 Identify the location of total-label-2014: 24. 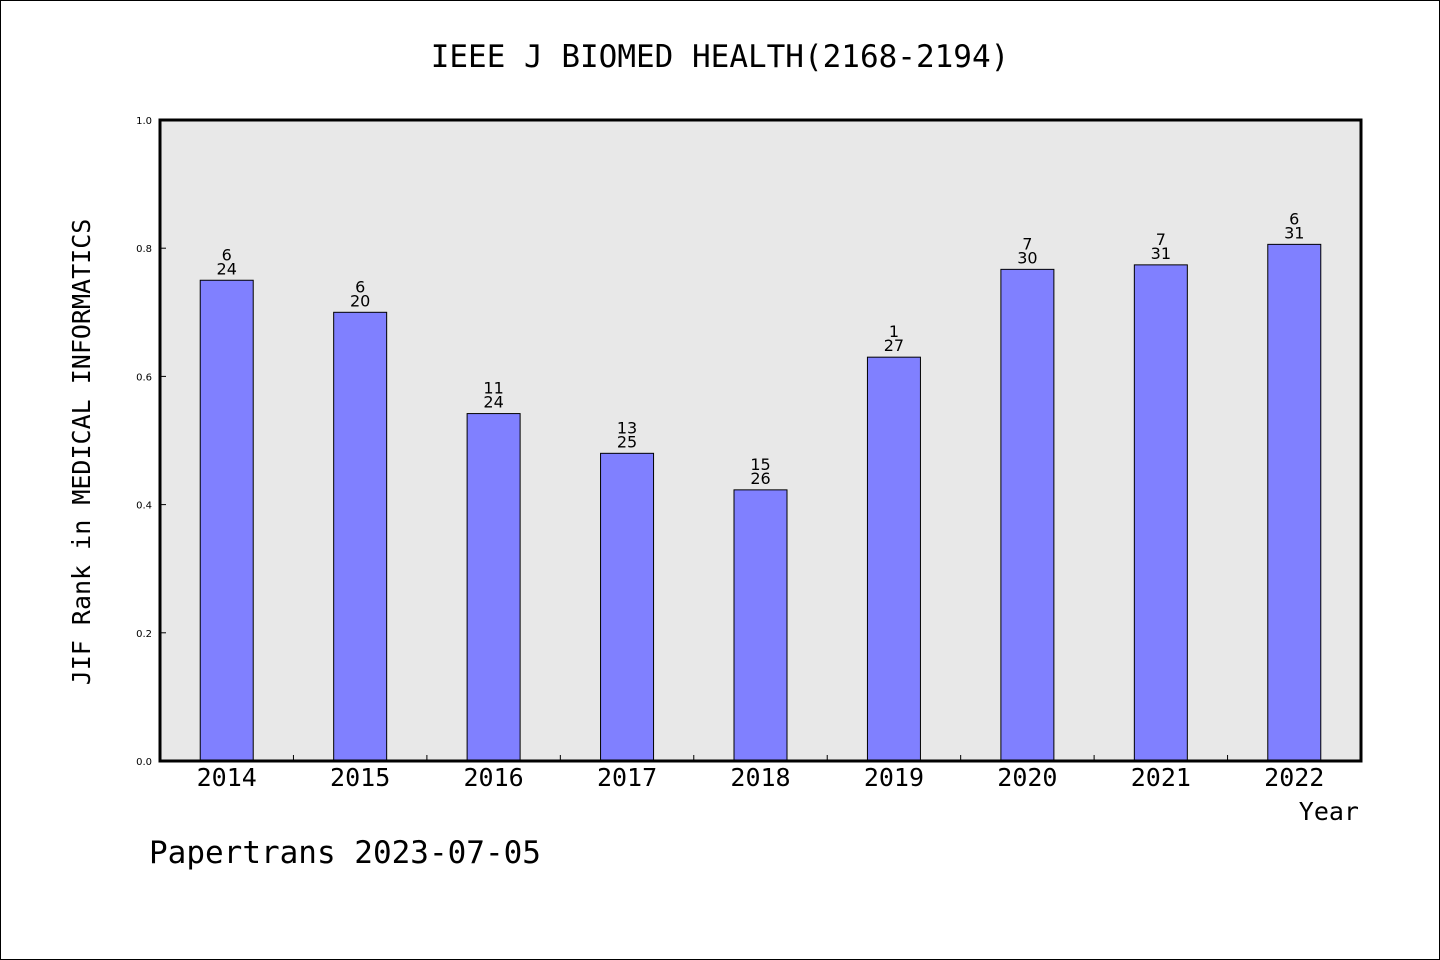
(227, 268).